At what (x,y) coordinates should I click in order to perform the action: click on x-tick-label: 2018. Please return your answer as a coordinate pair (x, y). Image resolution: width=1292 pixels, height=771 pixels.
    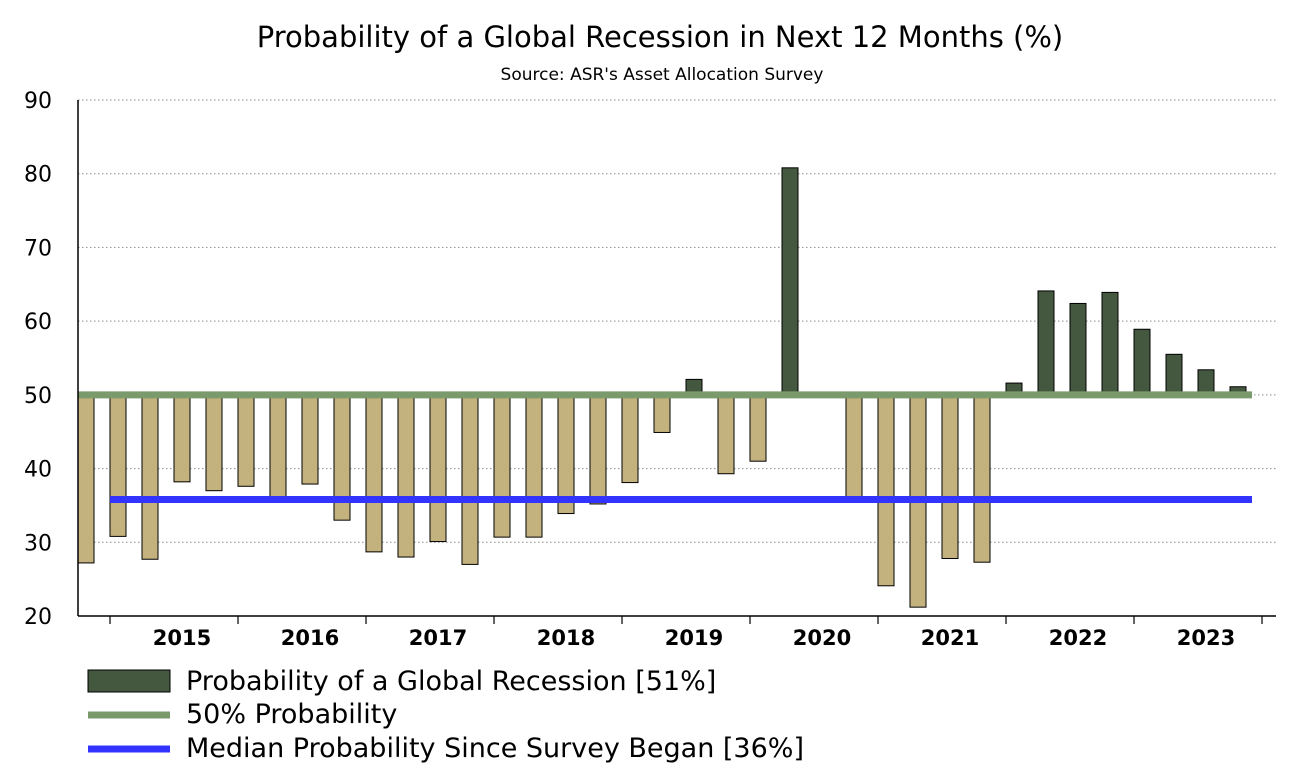
    Looking at the image, I should click on (566, 638).